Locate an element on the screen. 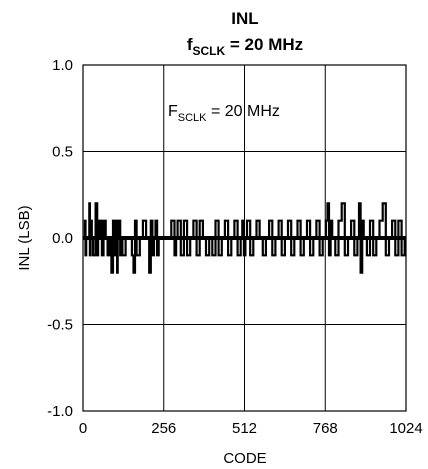  inl-zero-band is located at coordinates (244, 238).